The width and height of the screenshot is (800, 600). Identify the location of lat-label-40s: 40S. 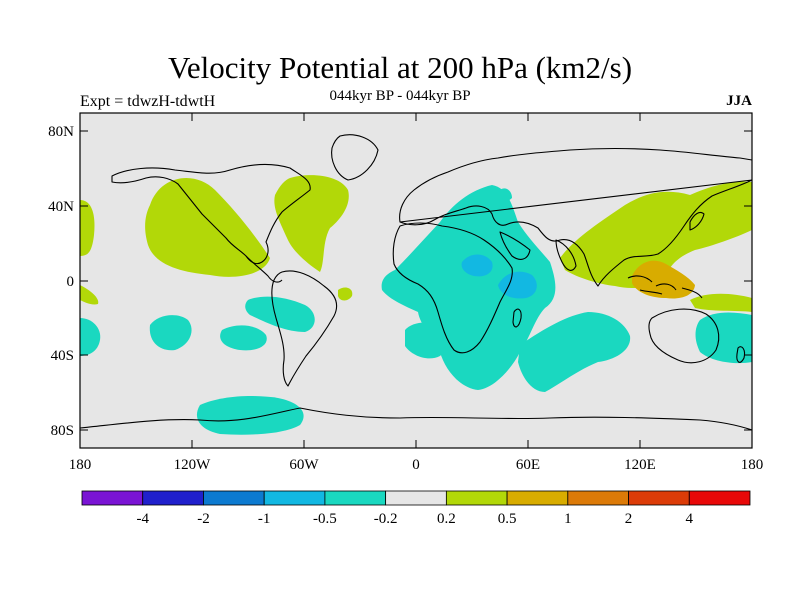
(62, 356).